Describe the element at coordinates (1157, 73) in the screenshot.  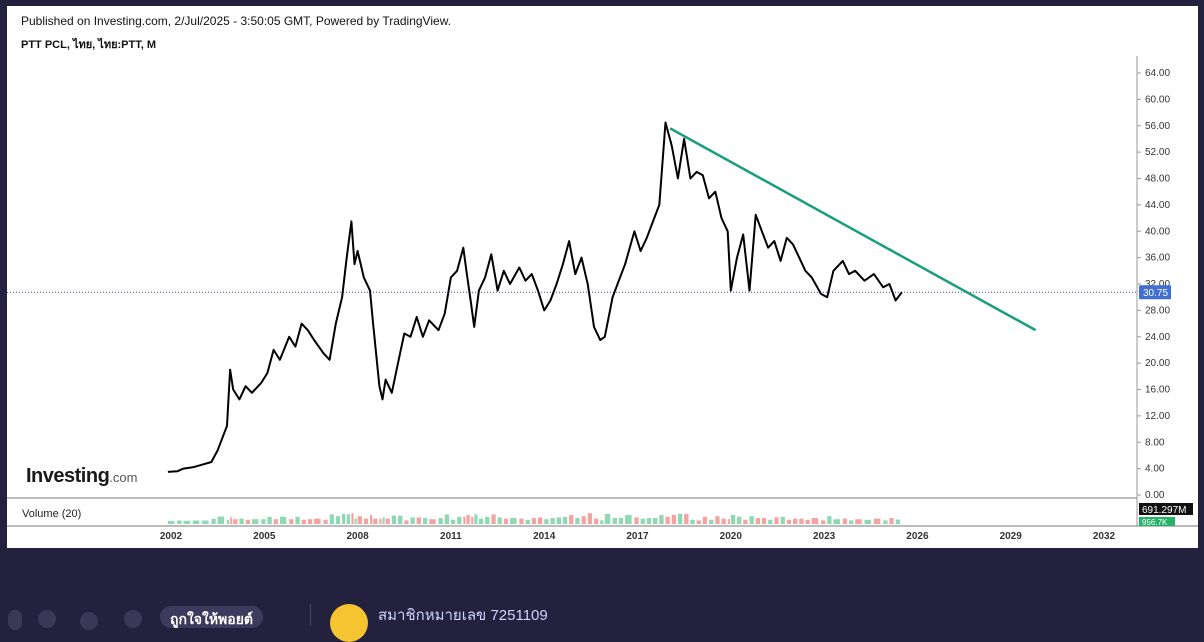
I see `y-tick-label: 64.00` at that location.